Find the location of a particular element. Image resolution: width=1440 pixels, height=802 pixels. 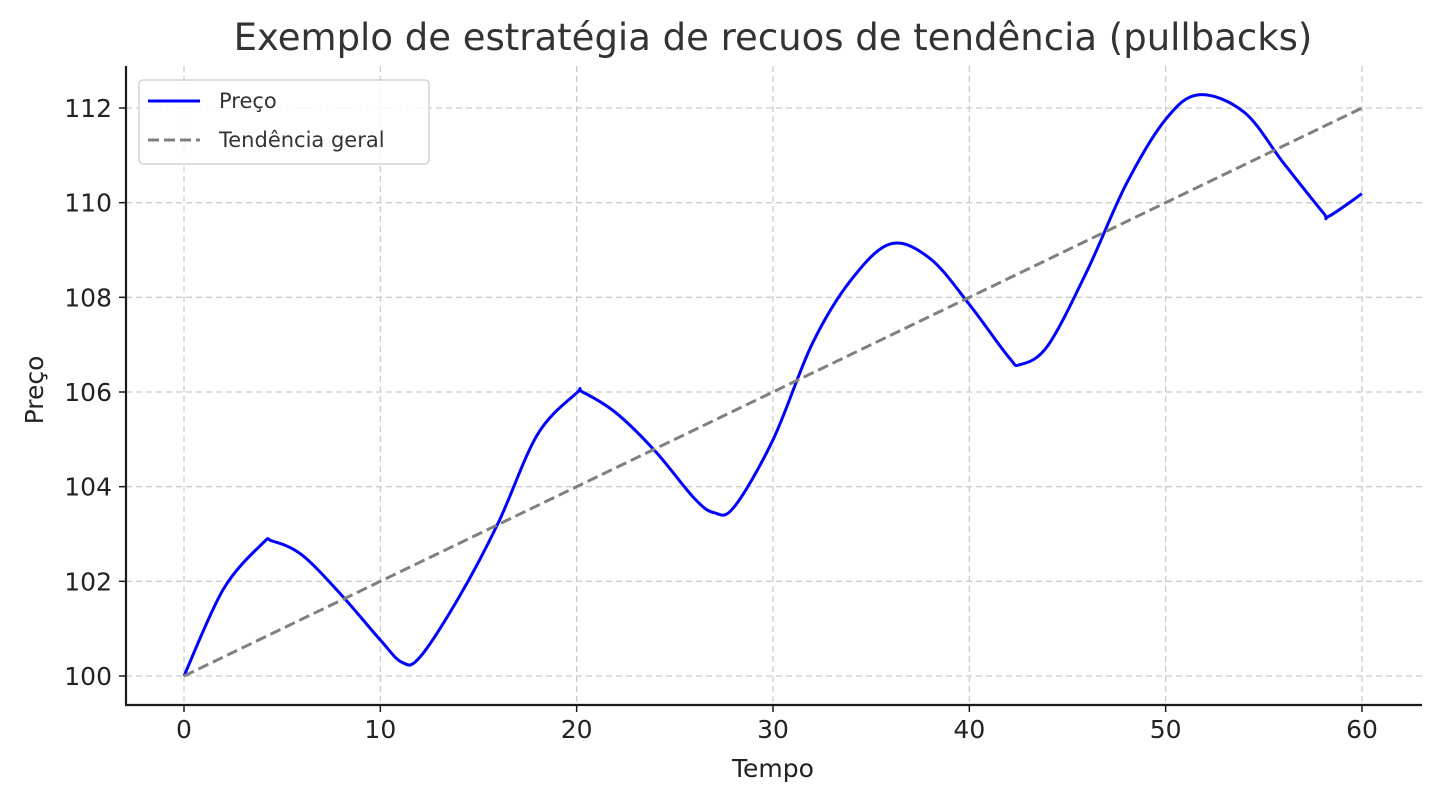

y-axis-ticks: 100 102 104 106 108 110 112 is located at coordinates (95, 392).